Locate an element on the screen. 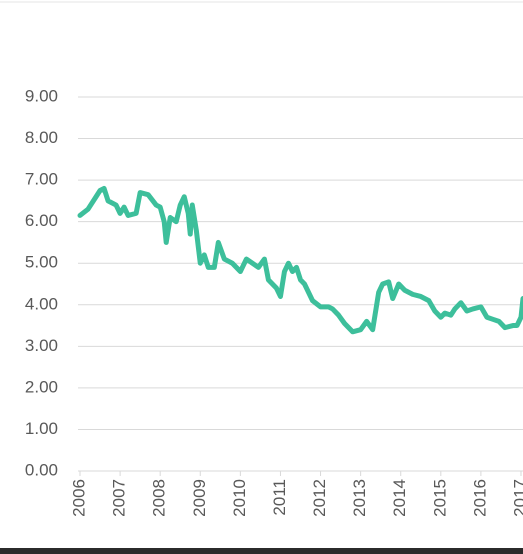 The height and width of the screenshot is (554, 523). y-tick-label: 4.00 is located at coordinates (41, 303).